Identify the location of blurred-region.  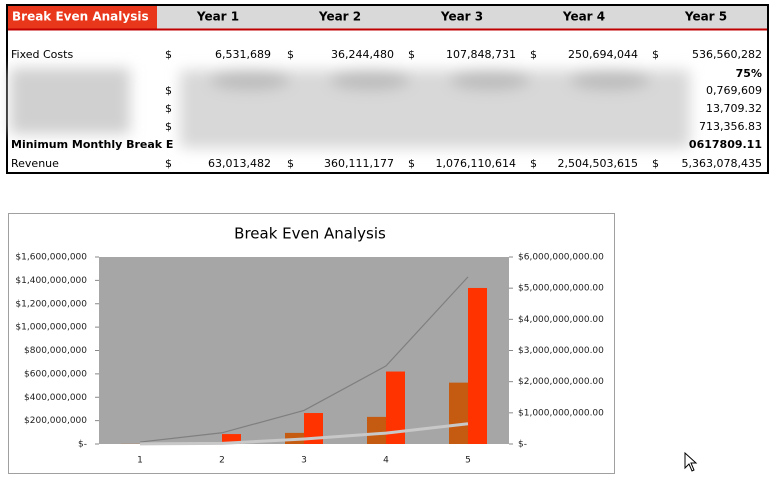
(350, 108).